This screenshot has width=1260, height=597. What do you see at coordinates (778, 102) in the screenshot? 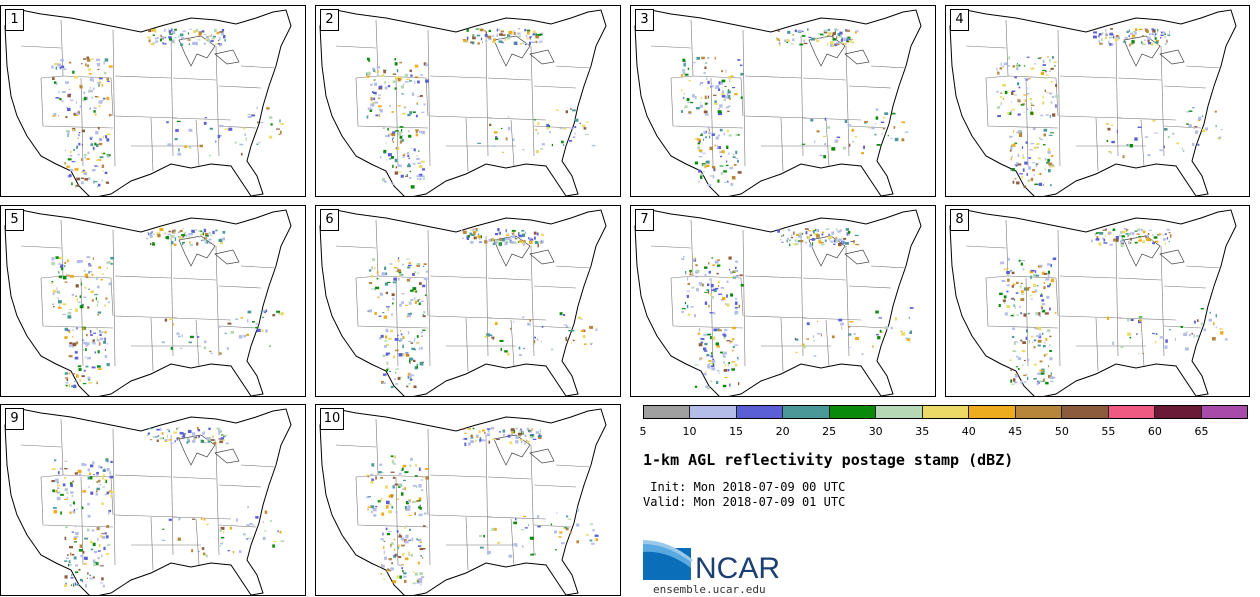
I see `conus-map` at bounding box center [778, 102].